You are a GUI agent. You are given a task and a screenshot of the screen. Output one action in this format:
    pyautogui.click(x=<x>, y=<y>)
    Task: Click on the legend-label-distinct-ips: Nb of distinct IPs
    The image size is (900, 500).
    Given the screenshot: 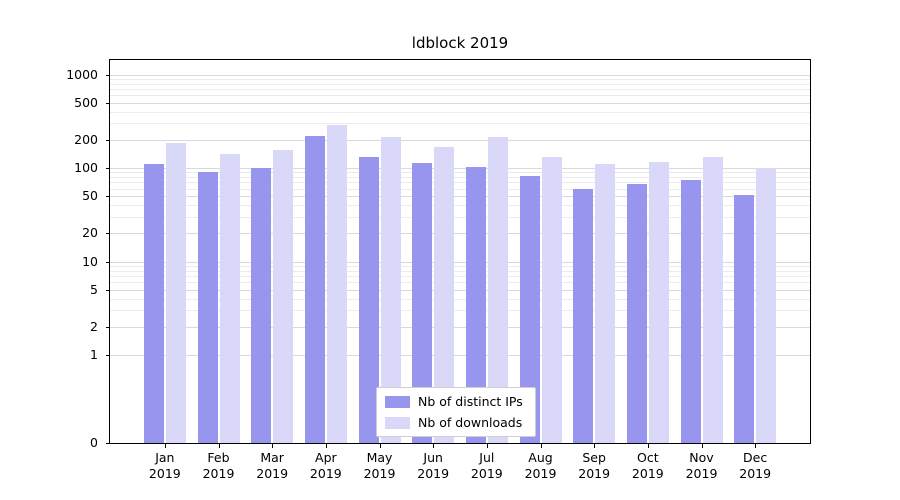 What is the action you would take?
    pyautogui.click(x=470, y=401)
    